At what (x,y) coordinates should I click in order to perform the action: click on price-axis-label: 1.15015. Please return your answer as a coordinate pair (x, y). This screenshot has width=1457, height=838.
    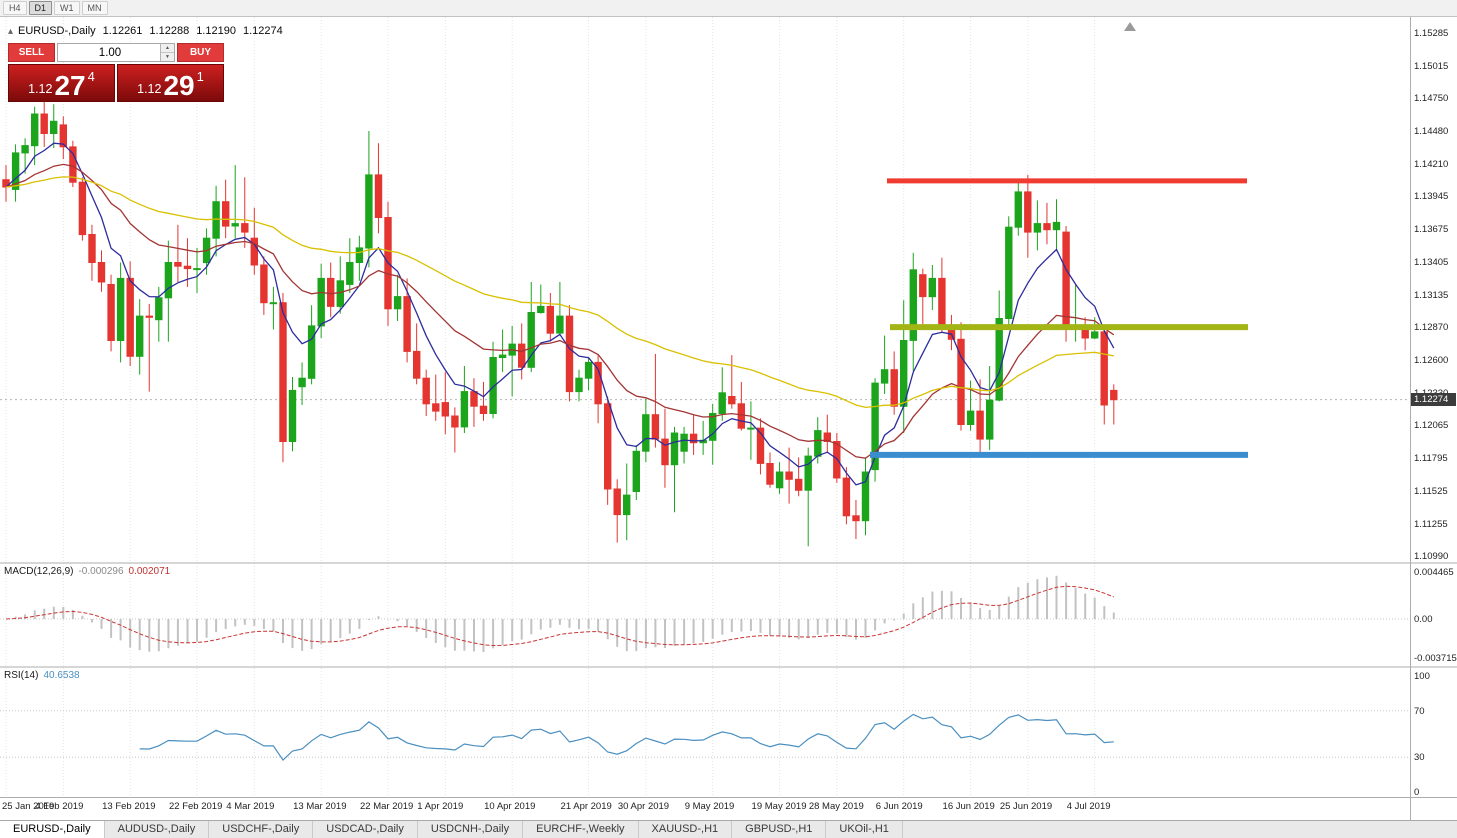
    Looking at the image, I should click on (1431, 66).